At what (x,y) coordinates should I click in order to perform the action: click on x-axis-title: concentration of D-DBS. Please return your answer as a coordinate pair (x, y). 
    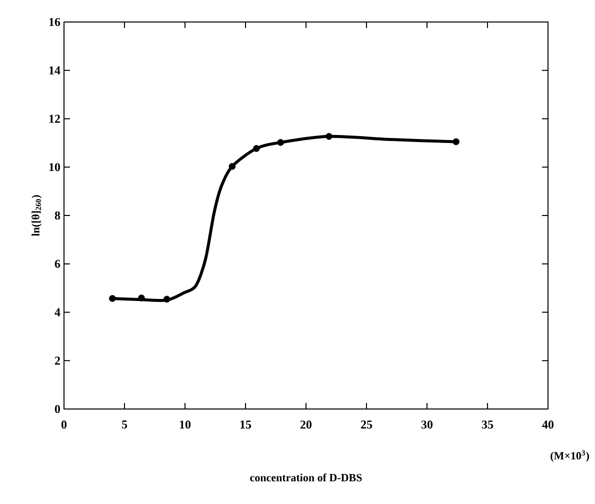
    Looking at the image, I should click on (306, 477).